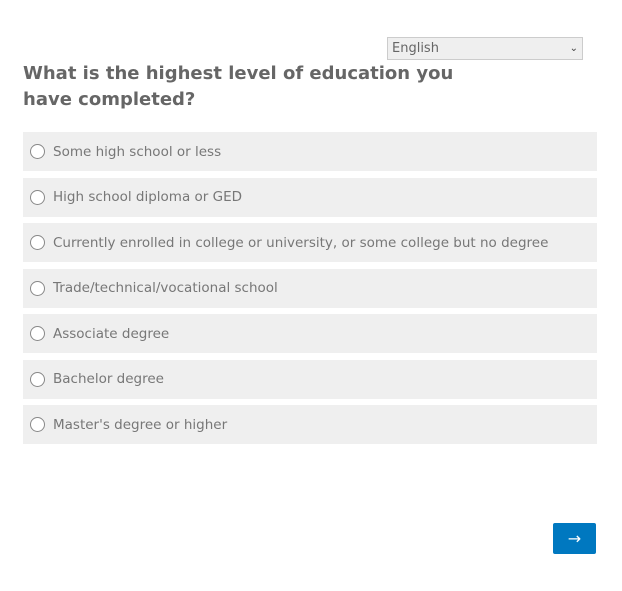 This screenshot has height=591, width=622. Describe the element at coordinates (573, 48) in the screenshot. I see `chevron-down-icon: ⌄` at that location.